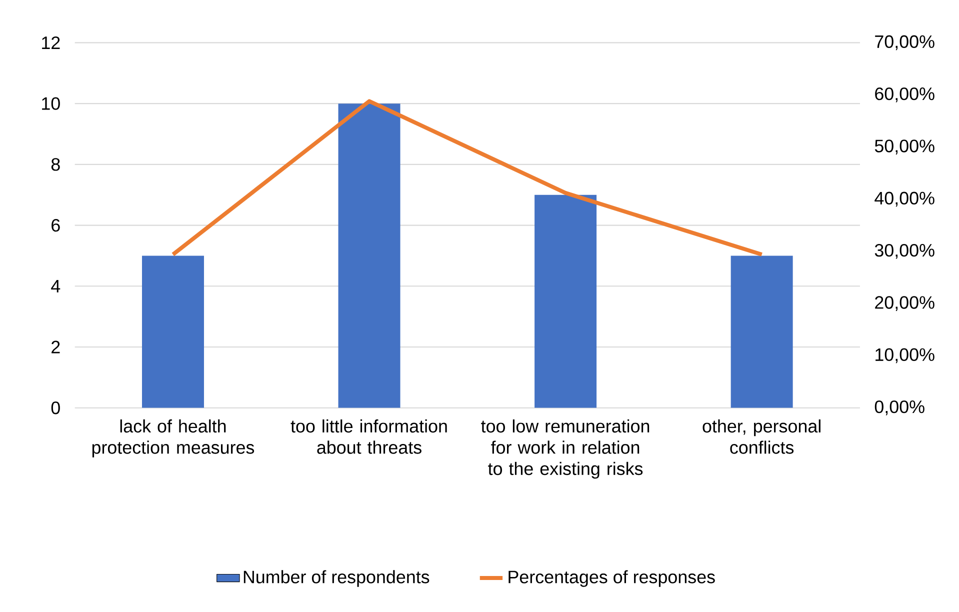  Describe the element at coordinates (904, 42) in the screenshot. I see `y2-tick-label: 70,00%` at that location.